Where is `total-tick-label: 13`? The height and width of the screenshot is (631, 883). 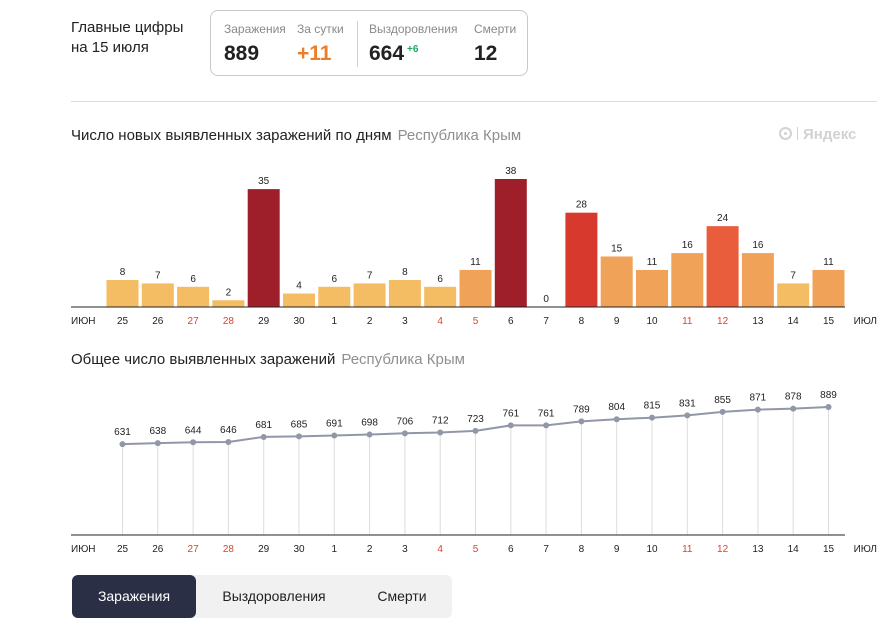
total-tick-label: 13 is located at coordinates (758, 549).